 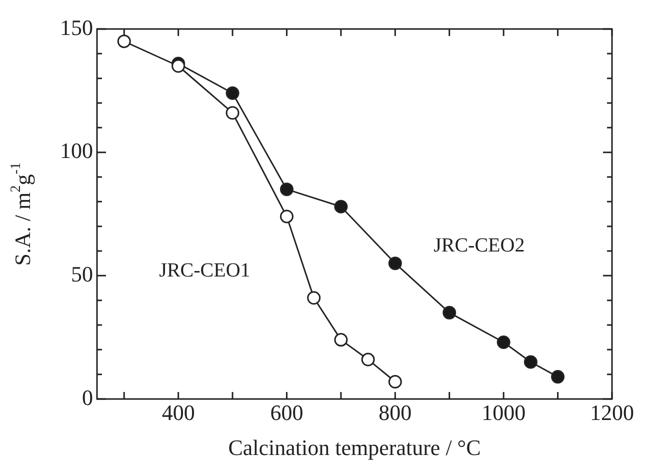 I want to click on x-tick-label: 600, so click(x=287, y=412).